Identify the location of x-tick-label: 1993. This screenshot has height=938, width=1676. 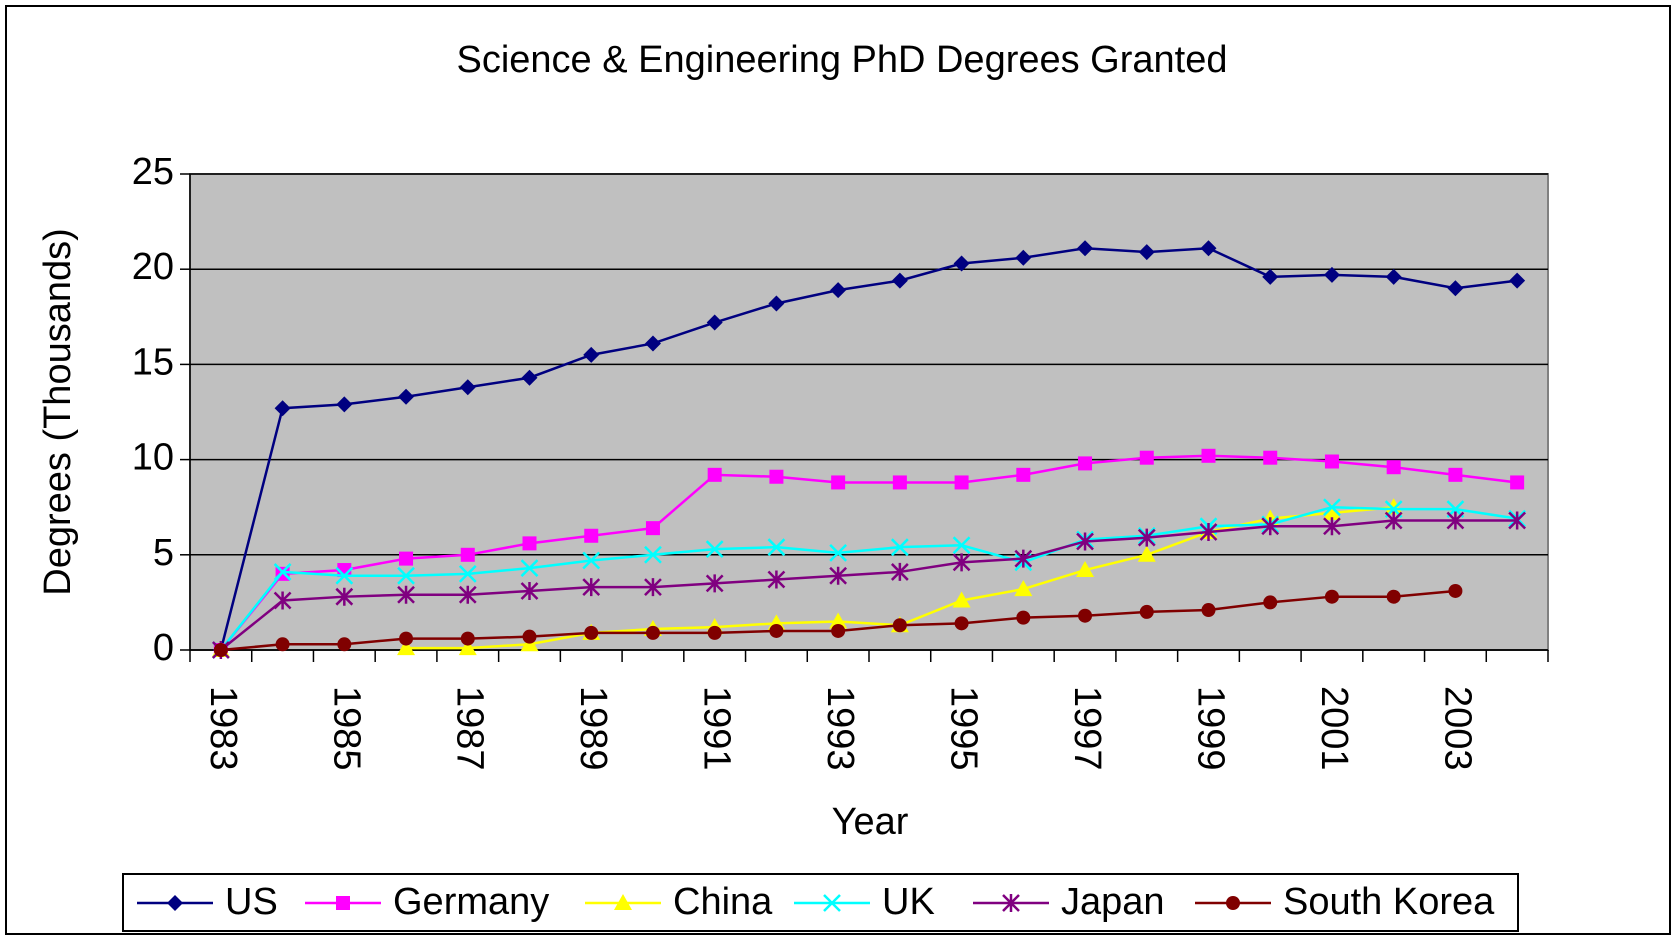
(840, 728).